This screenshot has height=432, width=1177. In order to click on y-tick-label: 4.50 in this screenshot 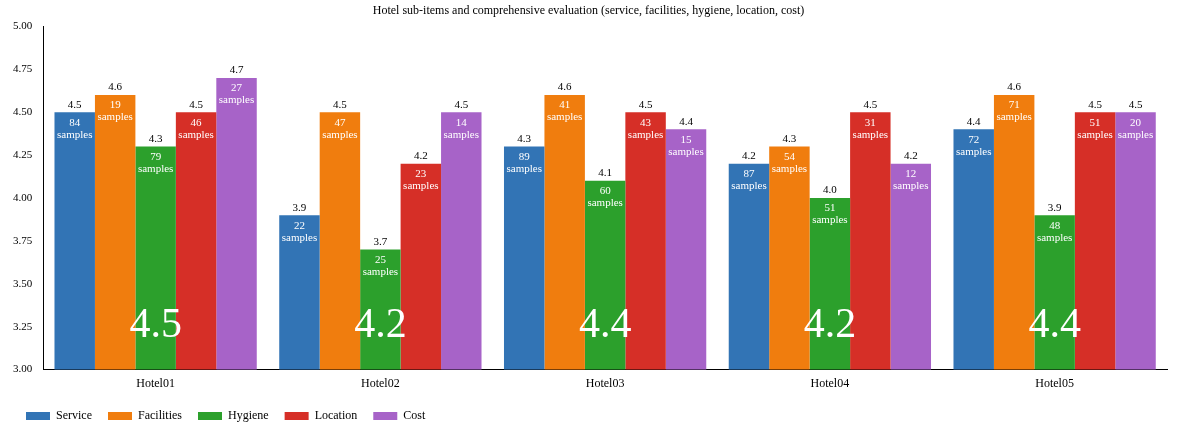, I will do `click(23, 111)`.